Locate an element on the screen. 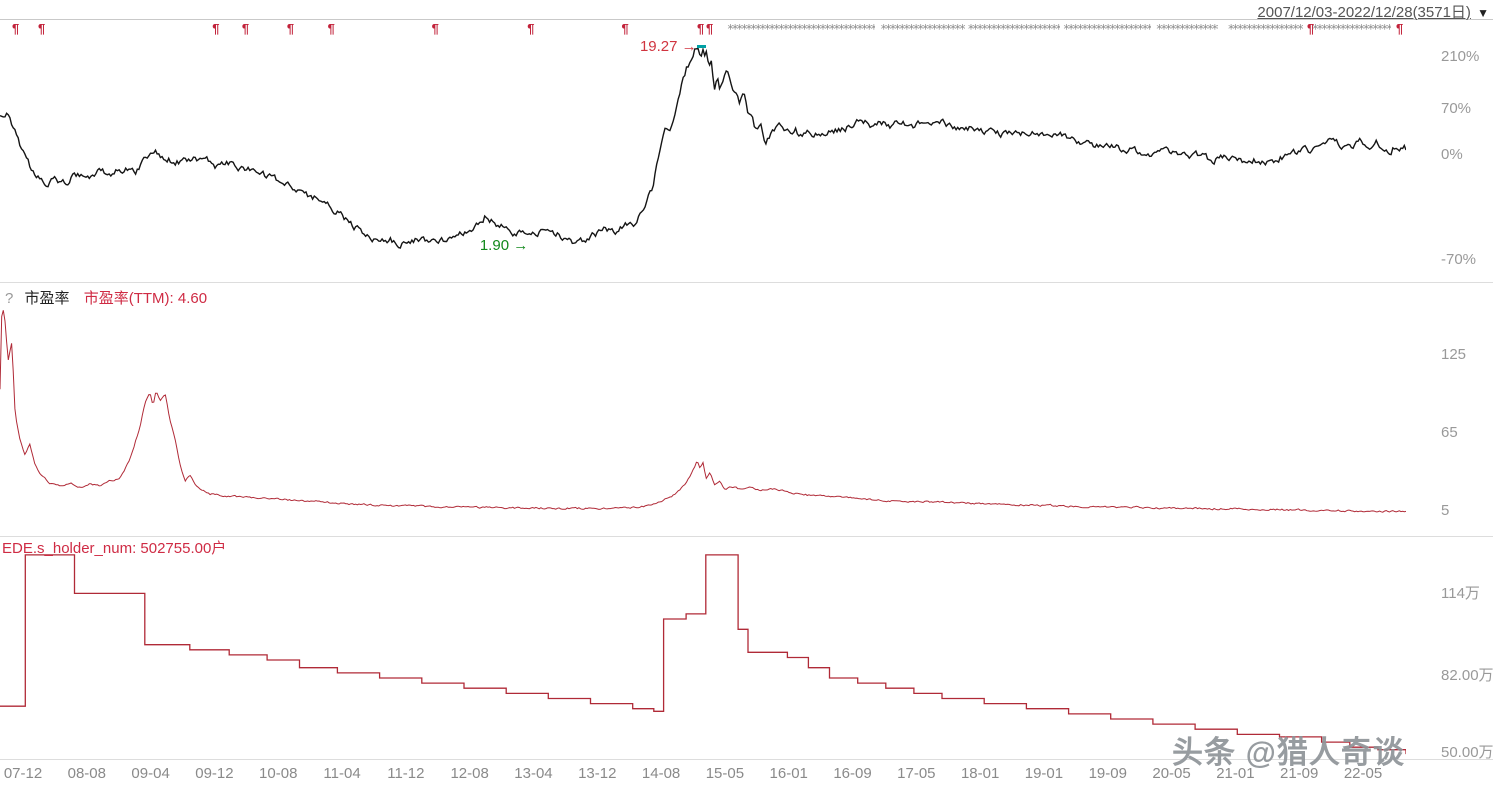 This screenshot has width=1493, height=787. x-axis-label: 07-12 is located at coordinates (23, 773).